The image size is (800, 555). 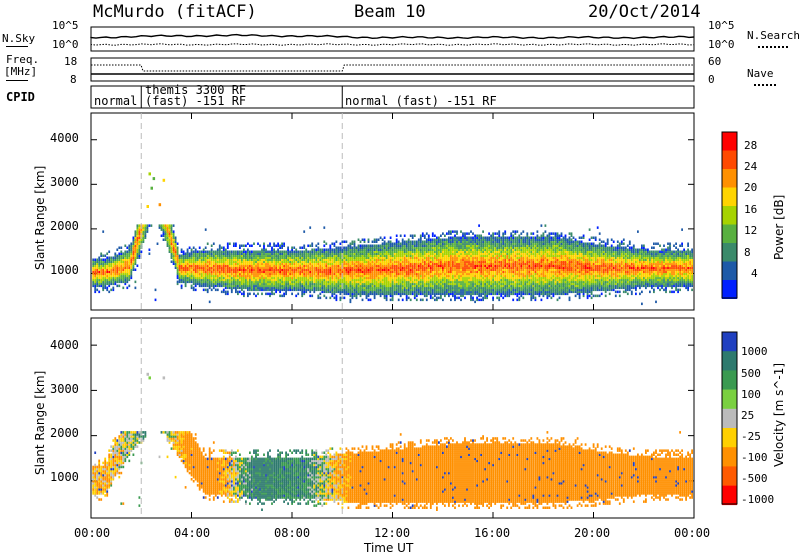 What do you see at coordinates (392, 69) in the screenshot?
I see `freq-panel-frame` at bounding box center [392, 69].